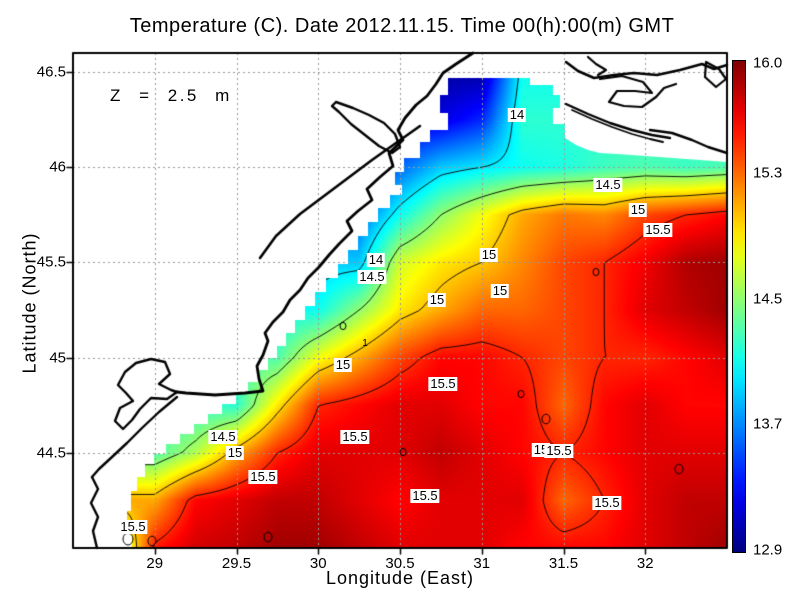  Describe the element at coordinates (768, 424) in the screenshot. I see `colorbar-tick-label: 13.7` at that location.